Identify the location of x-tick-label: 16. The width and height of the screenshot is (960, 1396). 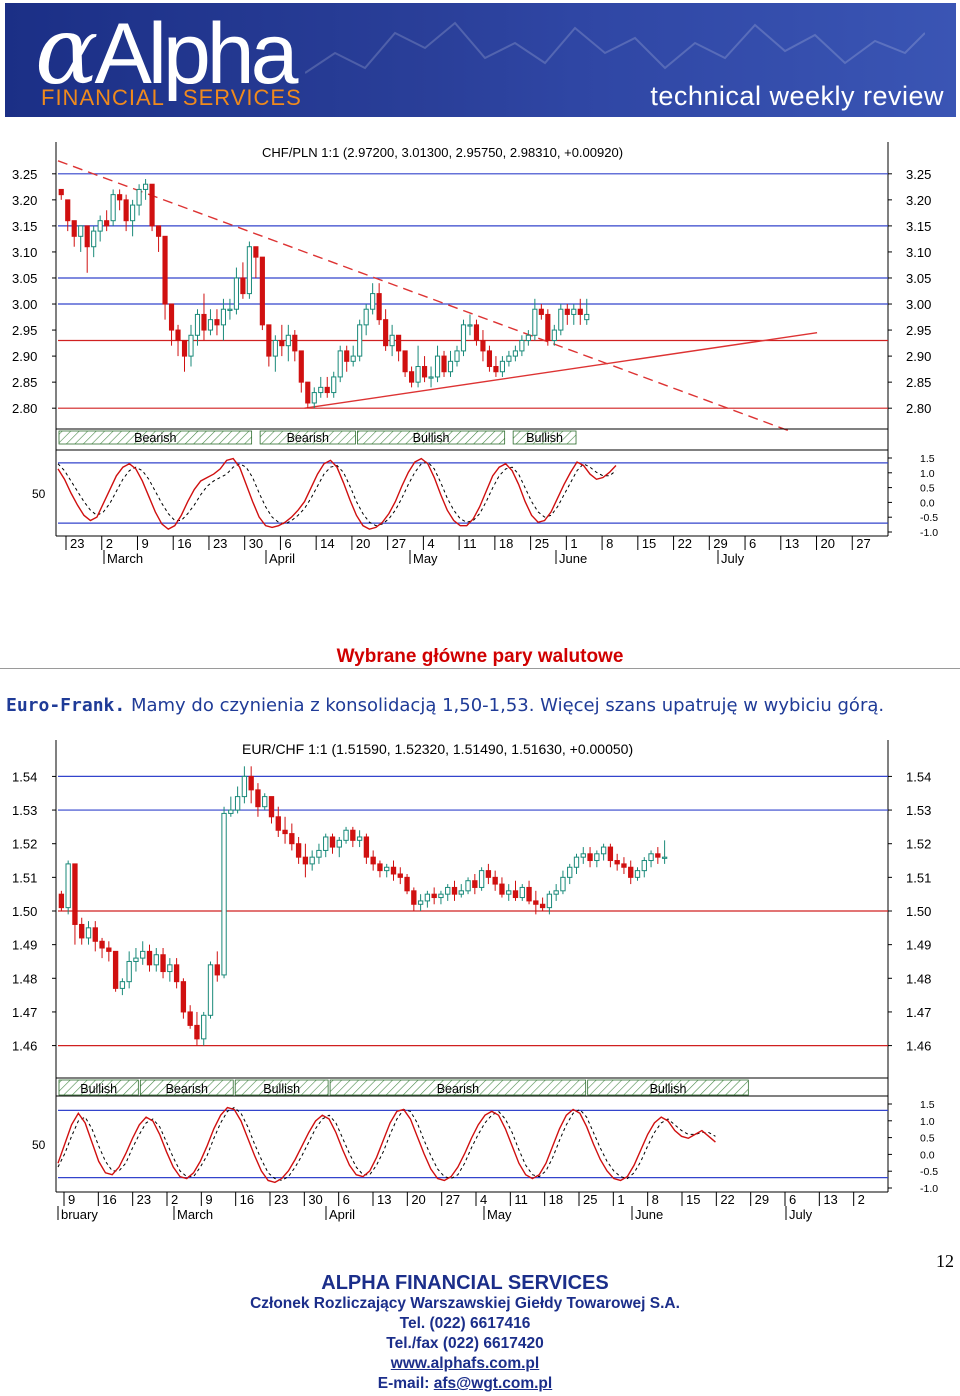
(109, 1199).